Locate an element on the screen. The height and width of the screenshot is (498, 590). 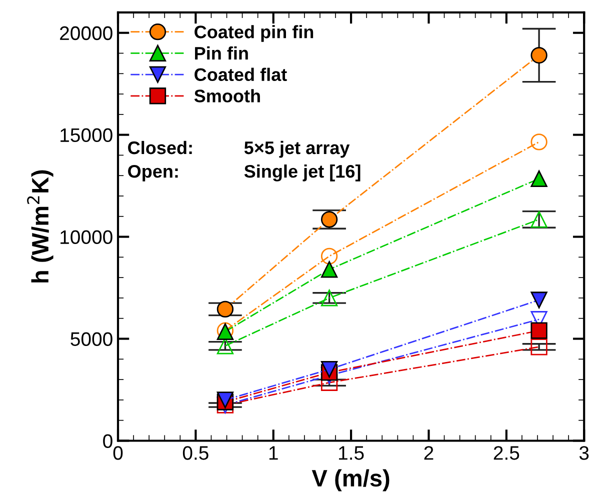
annotation: 5×5 jet array is located at coordinates (297, 149).